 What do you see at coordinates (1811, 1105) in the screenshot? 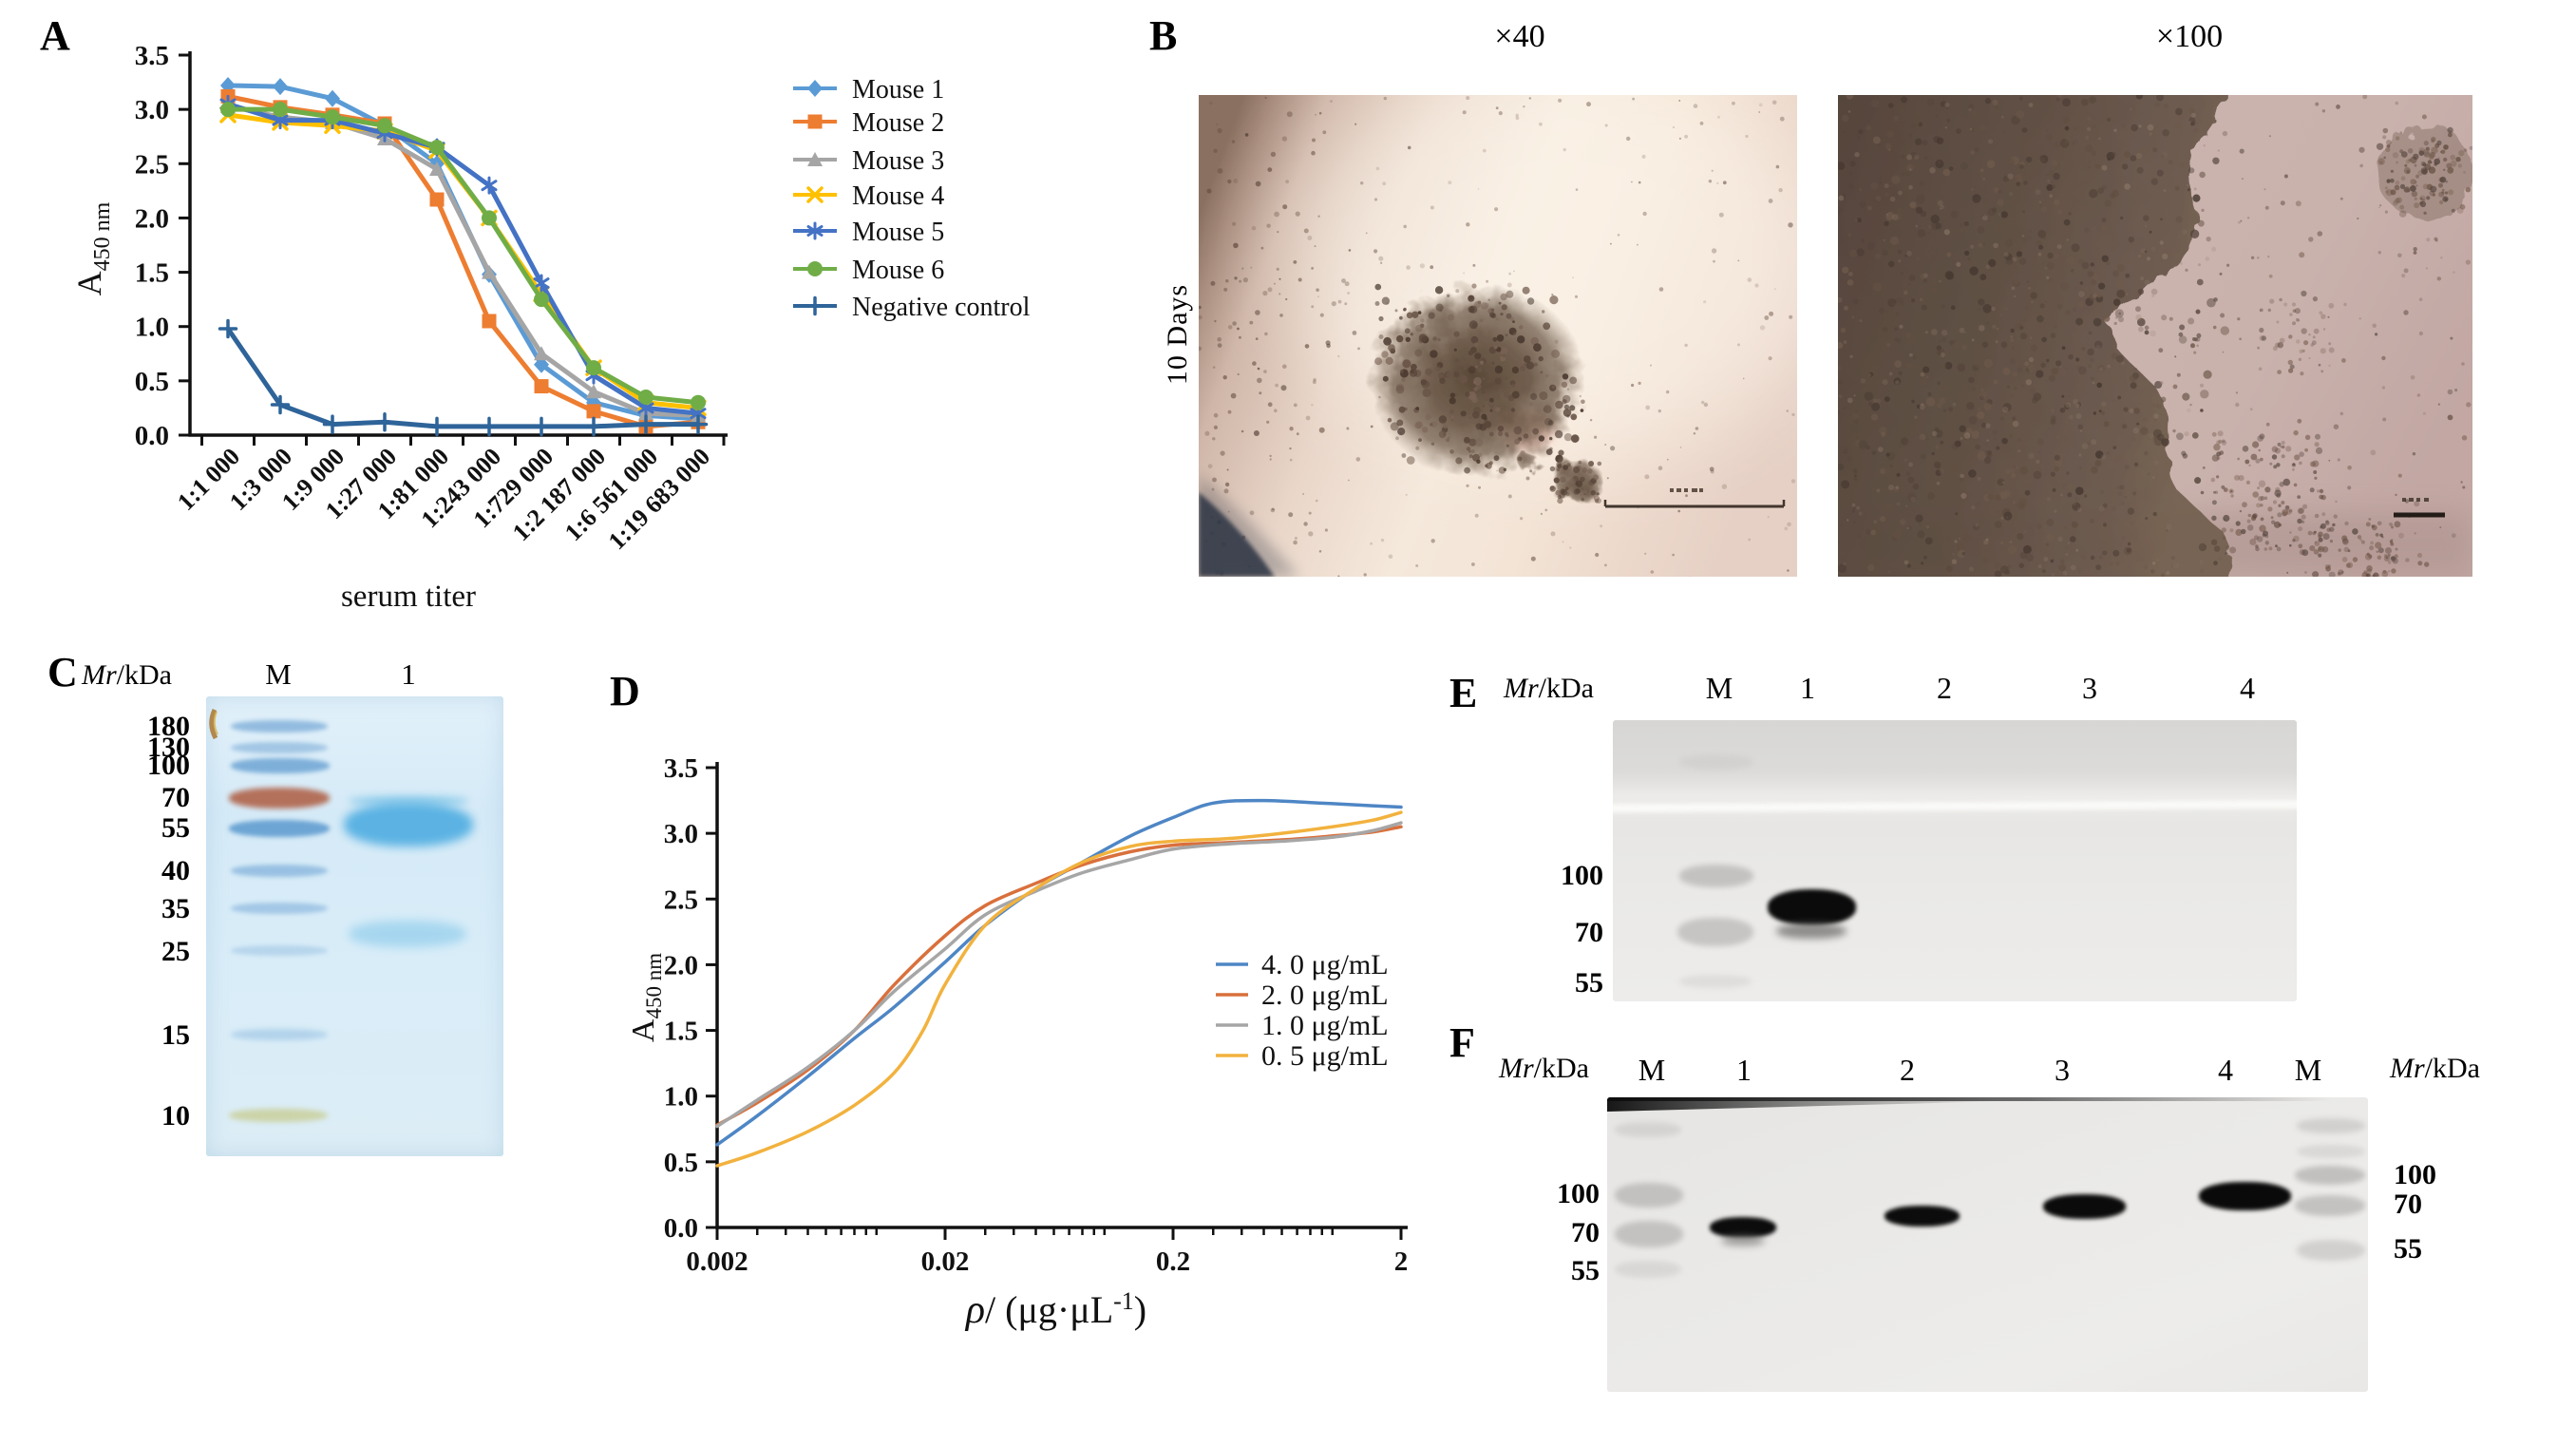
I see `blot-dark-wedge` at bounding box center [1811, 1105].